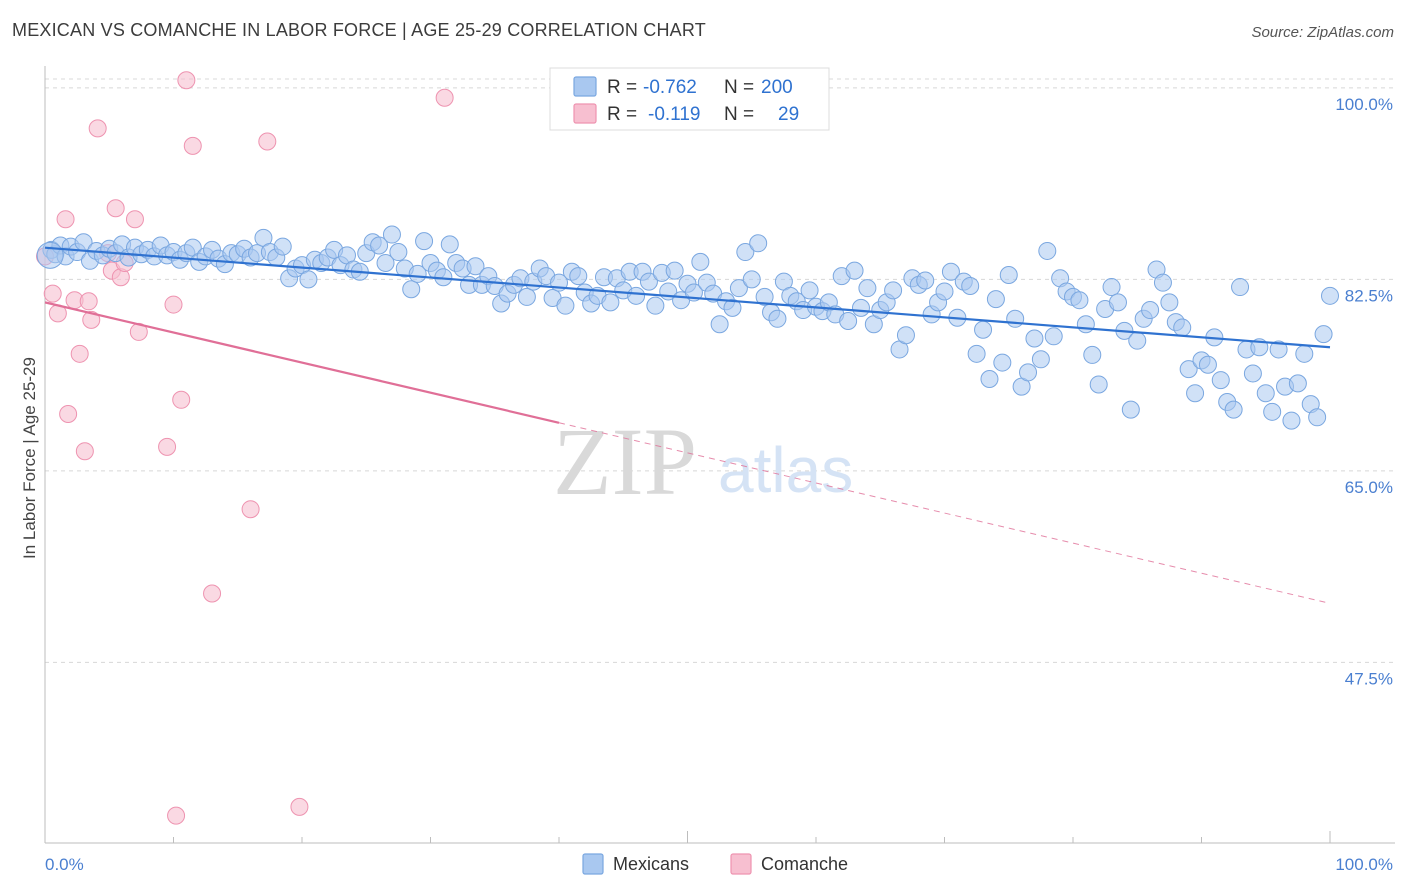 The height and width of the screenshot is (892, 1406). What do you see at coordinates (703, 461) in the screenshot?
I see `watermark: ZIP atlas` at bounding box center [703, 461].